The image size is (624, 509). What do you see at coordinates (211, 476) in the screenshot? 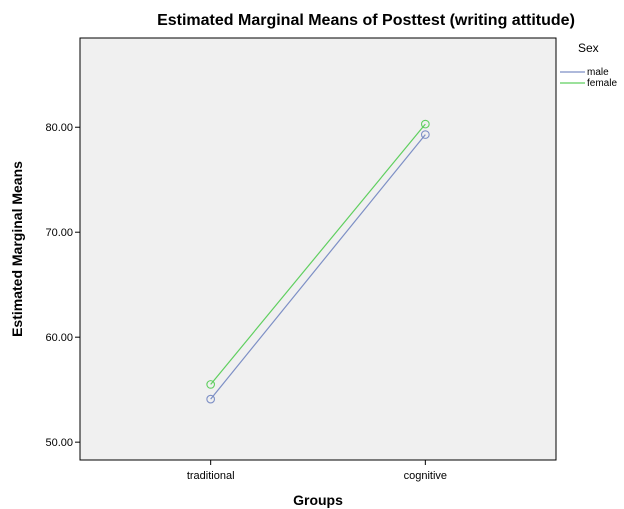
I see `x-tick-label: traditional` at bounding box center [211, 476].